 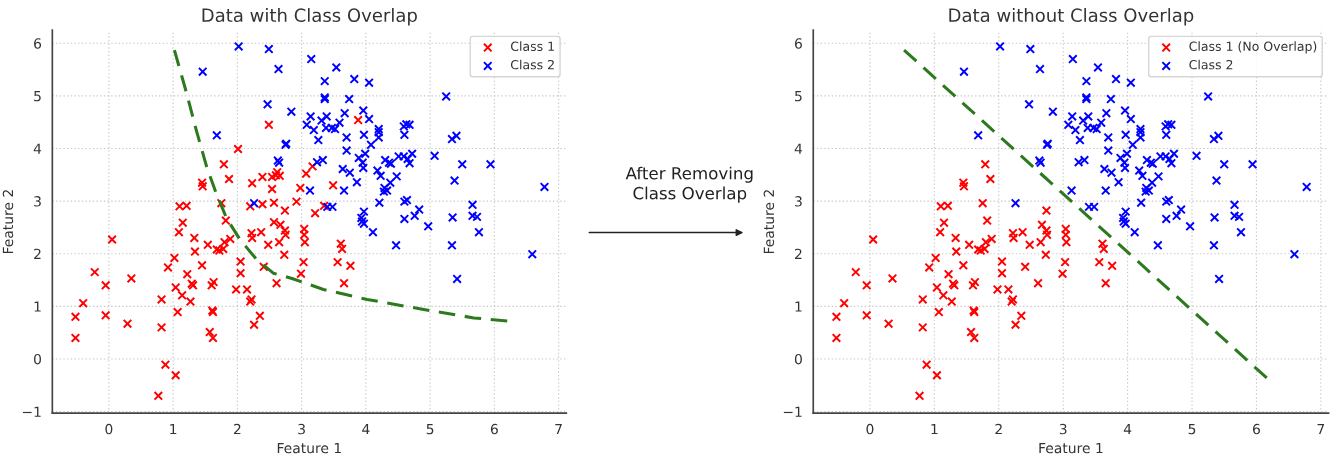 I want to click on chart-title: Data without Class Overlap, so click(x=1071, y=17).